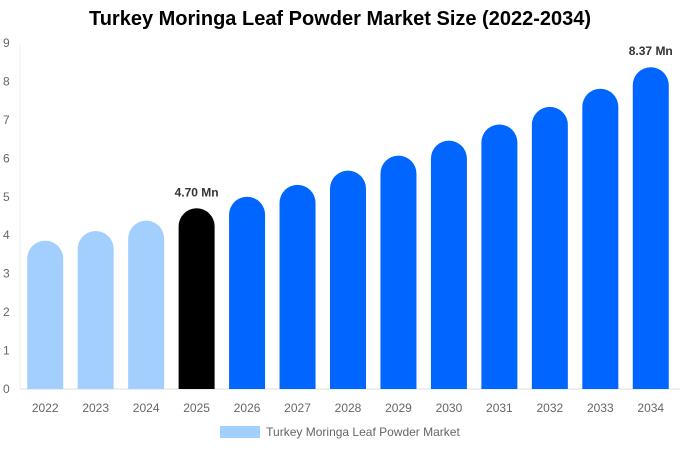  Describe the element at coordinates (247, 292) in the screenshot. I see `bar-2026` at that location.